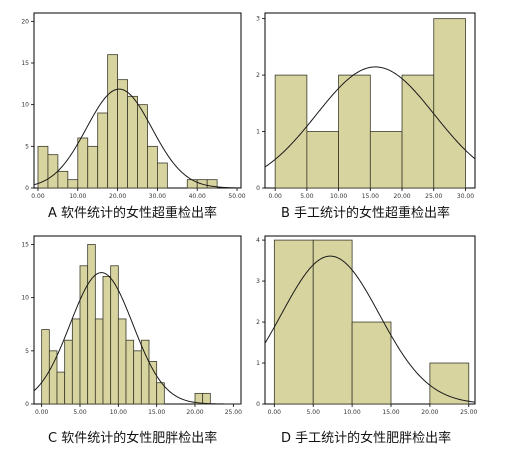 The image size is (510, 457). What do you see at coordinates (133, 438) in the screenshot?
I see `caption-c: C 软件统计的女性肥胖检出率` at bounding box center [133, 438].